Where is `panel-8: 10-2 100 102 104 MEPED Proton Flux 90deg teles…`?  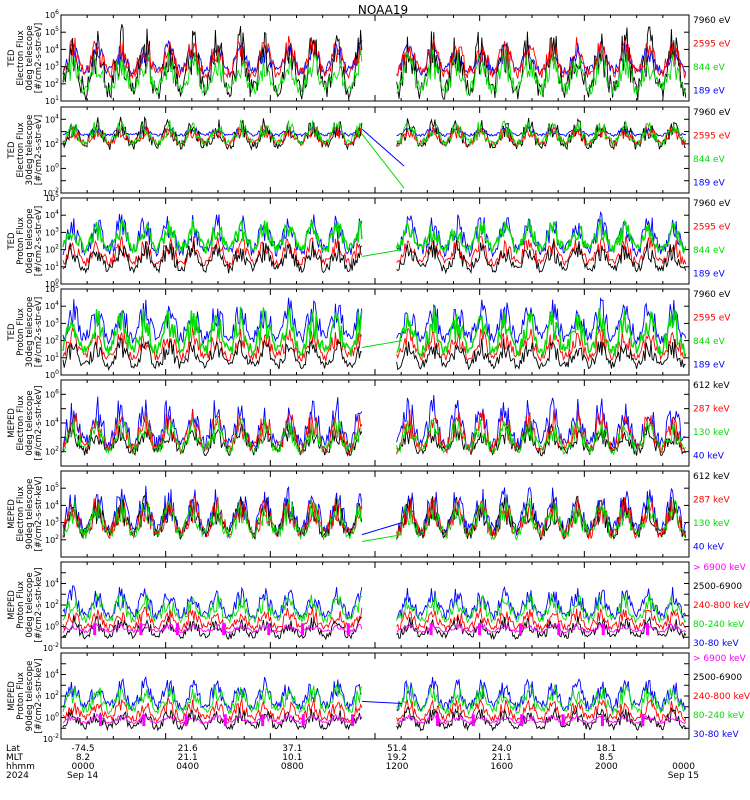 panel-8: 10-2 100 102 104 MEPED Proton Flux 90deg teles… is located at coordinates (378, 698).